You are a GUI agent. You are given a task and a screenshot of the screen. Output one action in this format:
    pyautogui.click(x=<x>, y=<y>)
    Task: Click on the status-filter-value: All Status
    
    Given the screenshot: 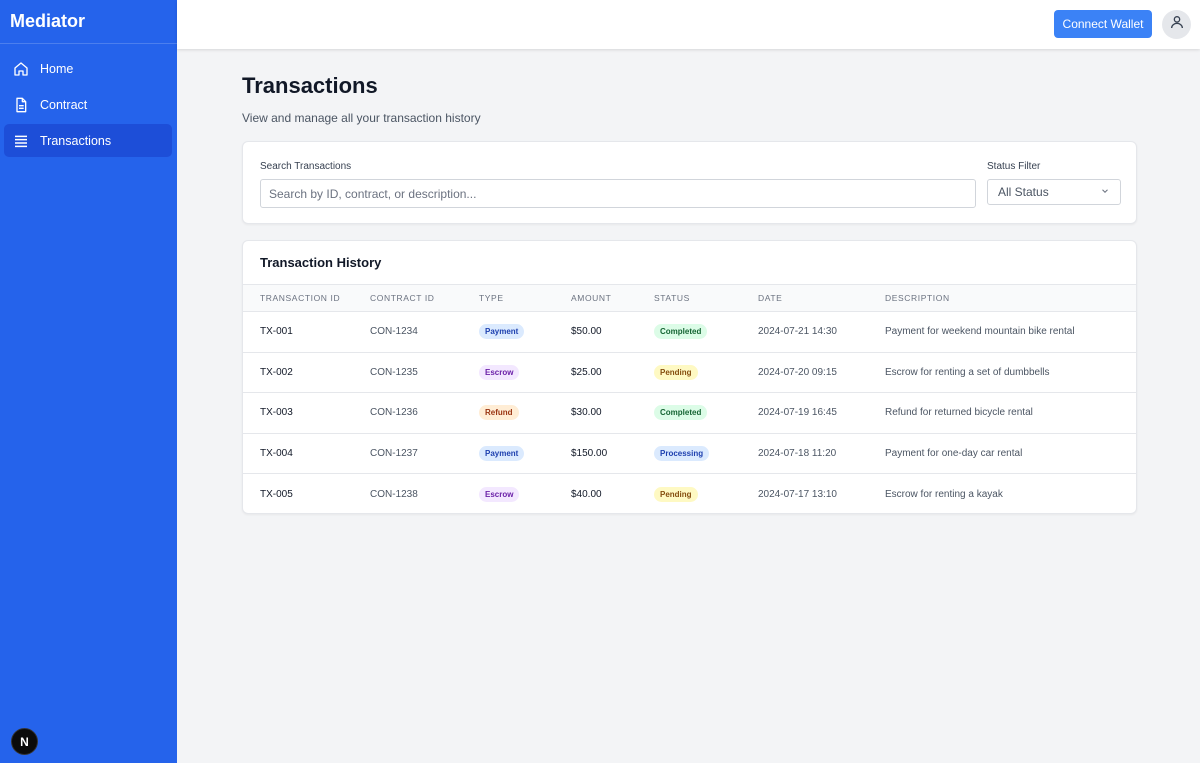 What is the action you would take?
    pyautogui.click(x=1023, y=192)
    